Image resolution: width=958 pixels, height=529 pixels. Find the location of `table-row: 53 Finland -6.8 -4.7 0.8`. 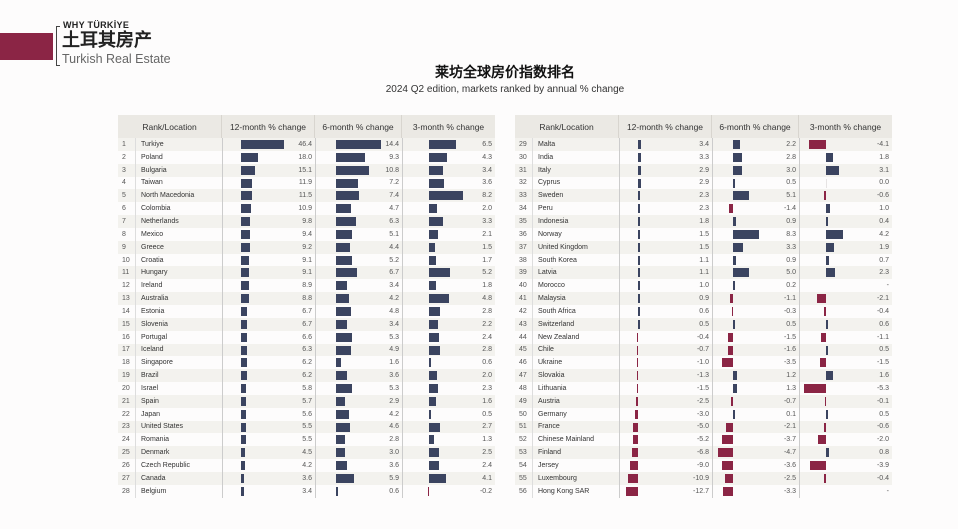

table-row: 53 Finland -6.8 -4.7 0.8 is located at coordinates (703, 453).